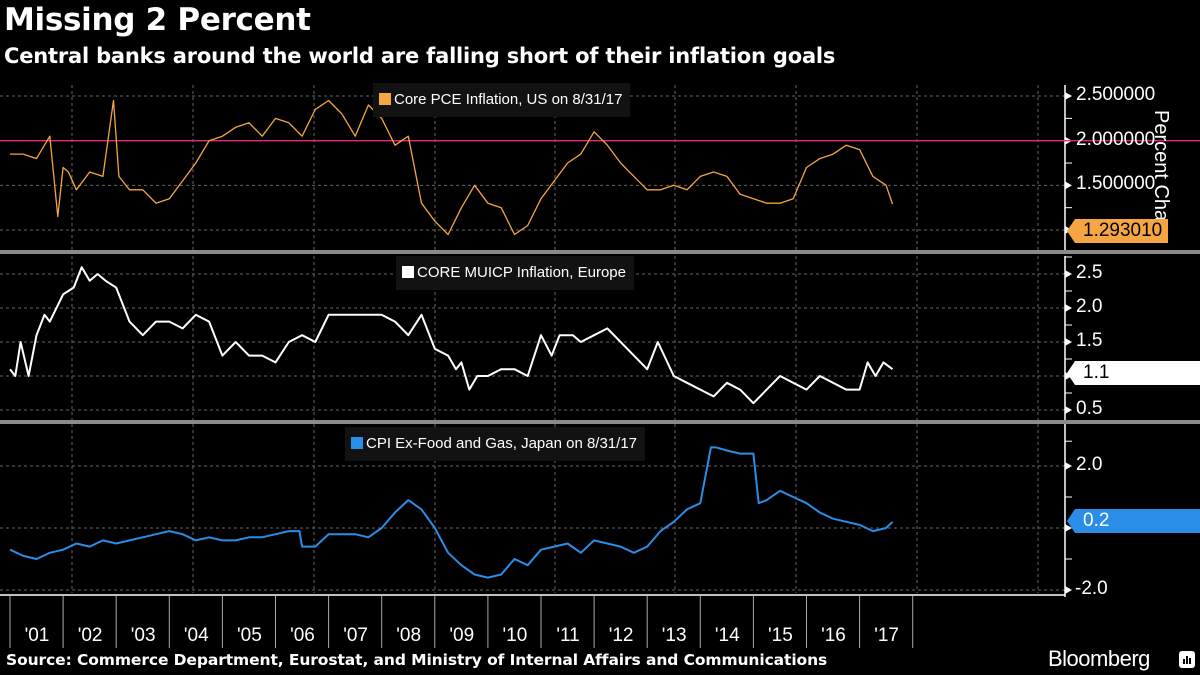 The image size is (1200, 675). What do you see at coordinates (1116, 139) in the screenshot?
I see `y-tick-label: 2.000000` at bounding box center [1116, 139].